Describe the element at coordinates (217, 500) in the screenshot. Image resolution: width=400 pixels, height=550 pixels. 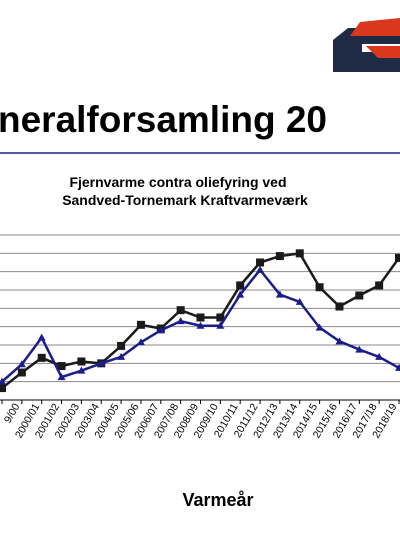
I see `x-axis-label: Varmeår` at that location.